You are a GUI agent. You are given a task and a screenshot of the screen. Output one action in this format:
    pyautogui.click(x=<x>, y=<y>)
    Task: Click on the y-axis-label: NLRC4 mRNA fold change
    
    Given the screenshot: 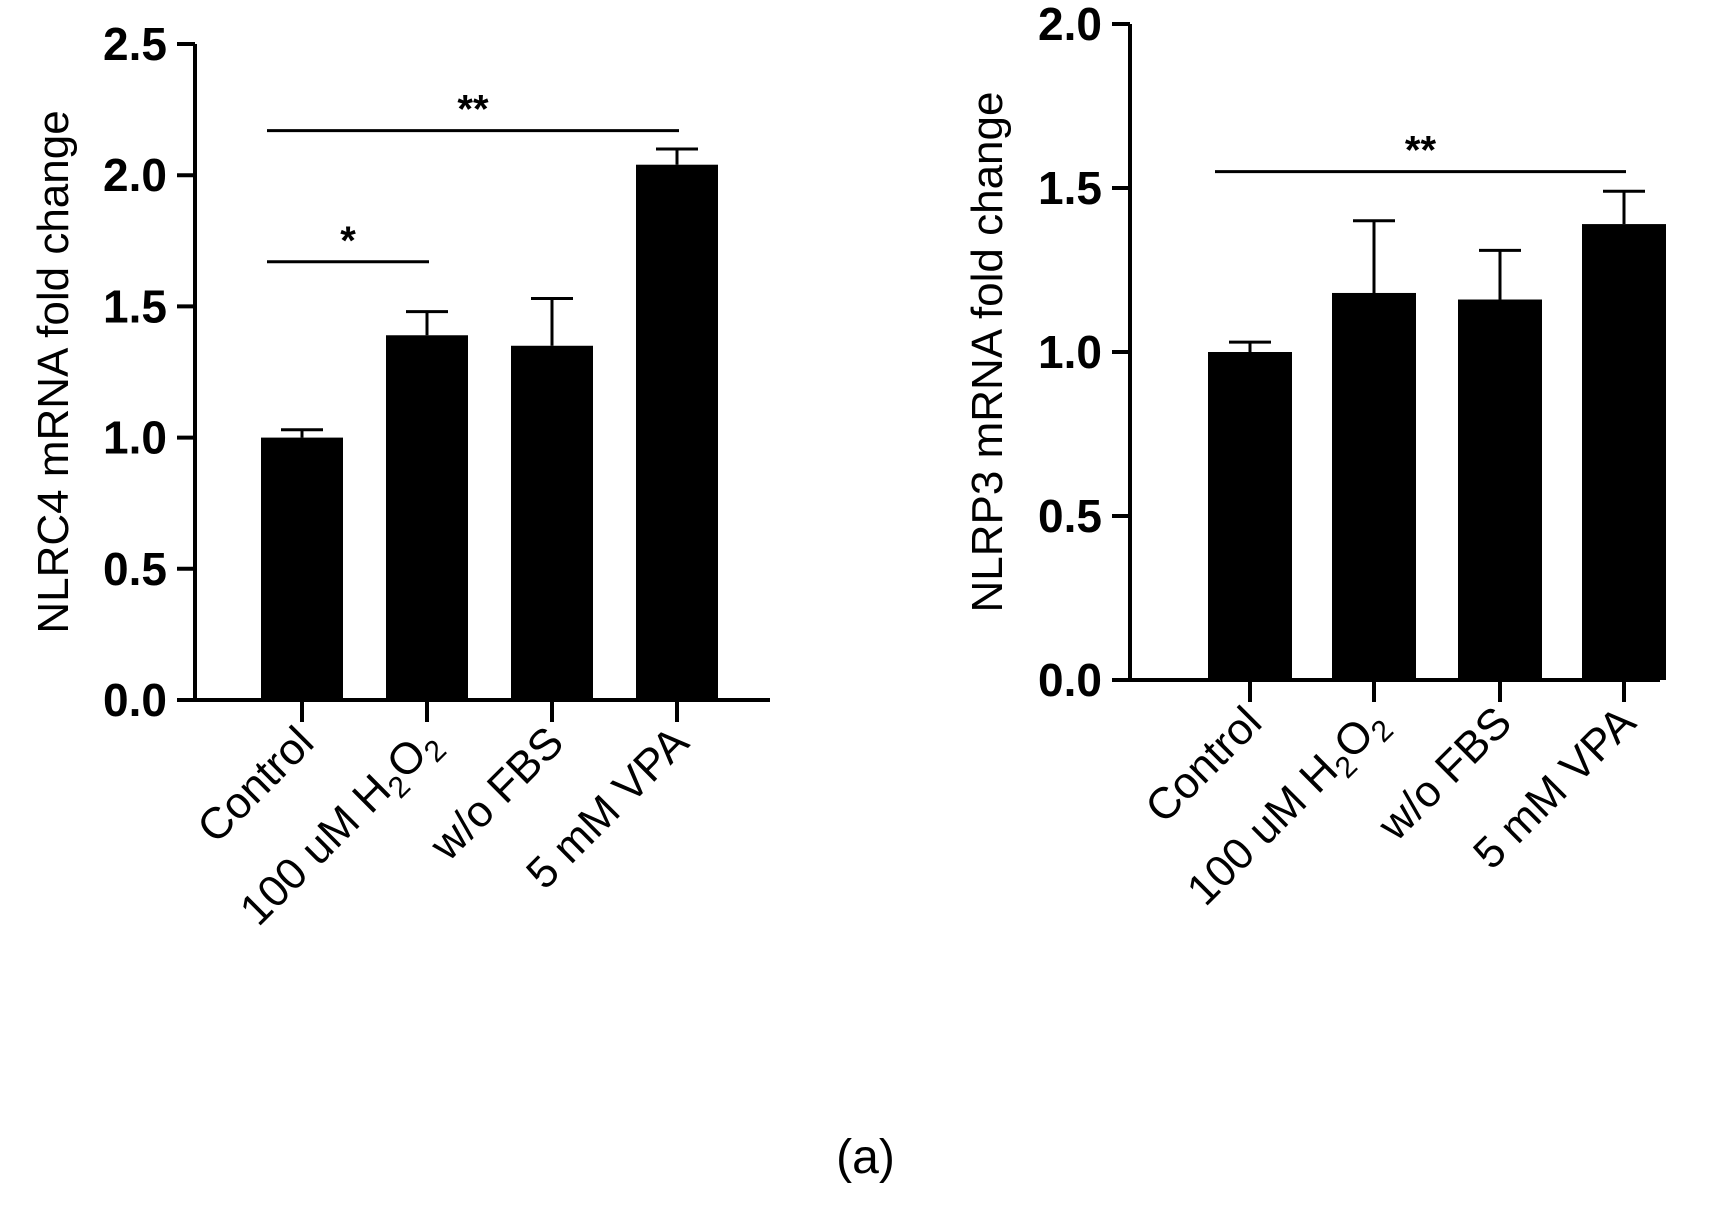 What is the action you would take?
    pyautogui.click(x=53, y=371)
    